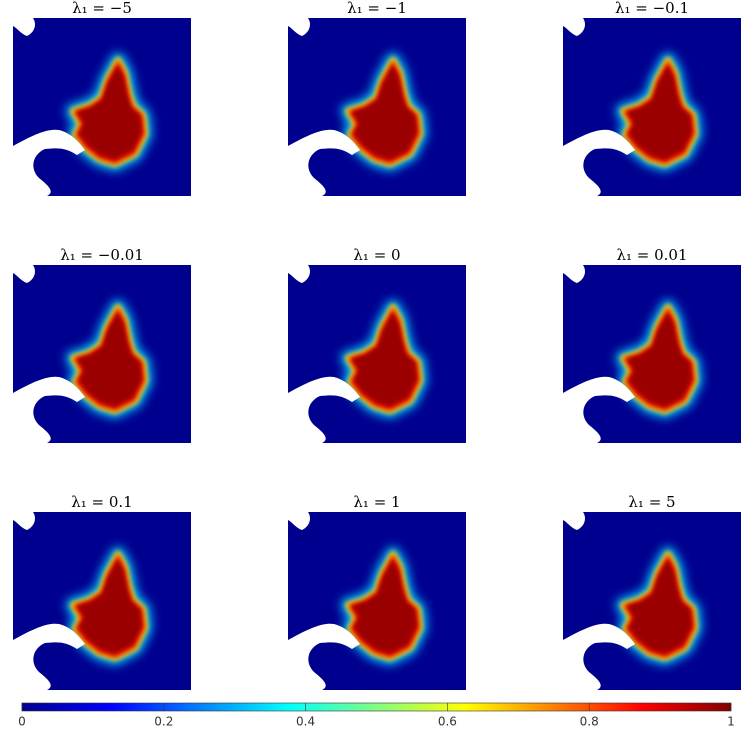  Describe the element at coordinates (377, 8) in the screenshot. I see `panel-title: λ₁ = −1` at that location.